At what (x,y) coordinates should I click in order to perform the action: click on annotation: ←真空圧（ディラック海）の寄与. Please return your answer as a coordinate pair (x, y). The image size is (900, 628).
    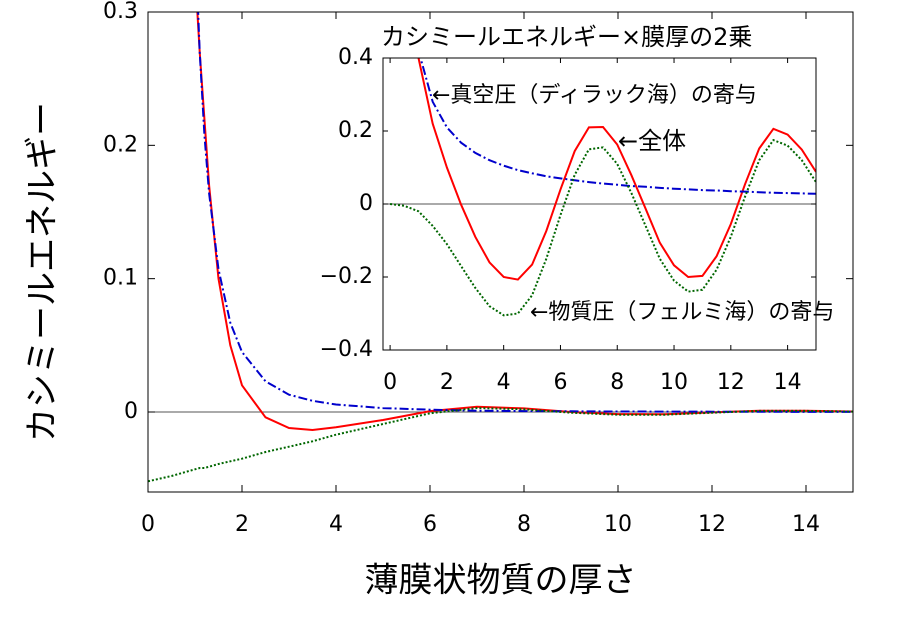
    Looking at the image, I should click on (594, 95).